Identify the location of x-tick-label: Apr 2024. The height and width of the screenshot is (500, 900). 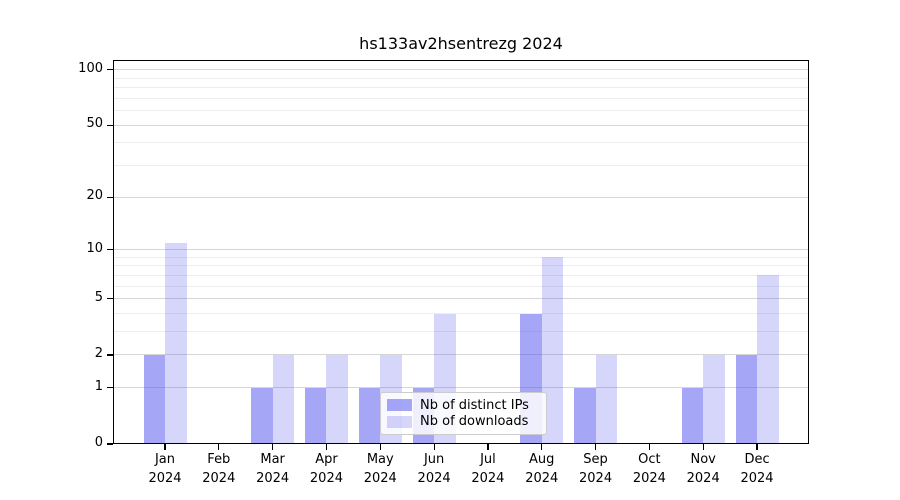
(326, 469).